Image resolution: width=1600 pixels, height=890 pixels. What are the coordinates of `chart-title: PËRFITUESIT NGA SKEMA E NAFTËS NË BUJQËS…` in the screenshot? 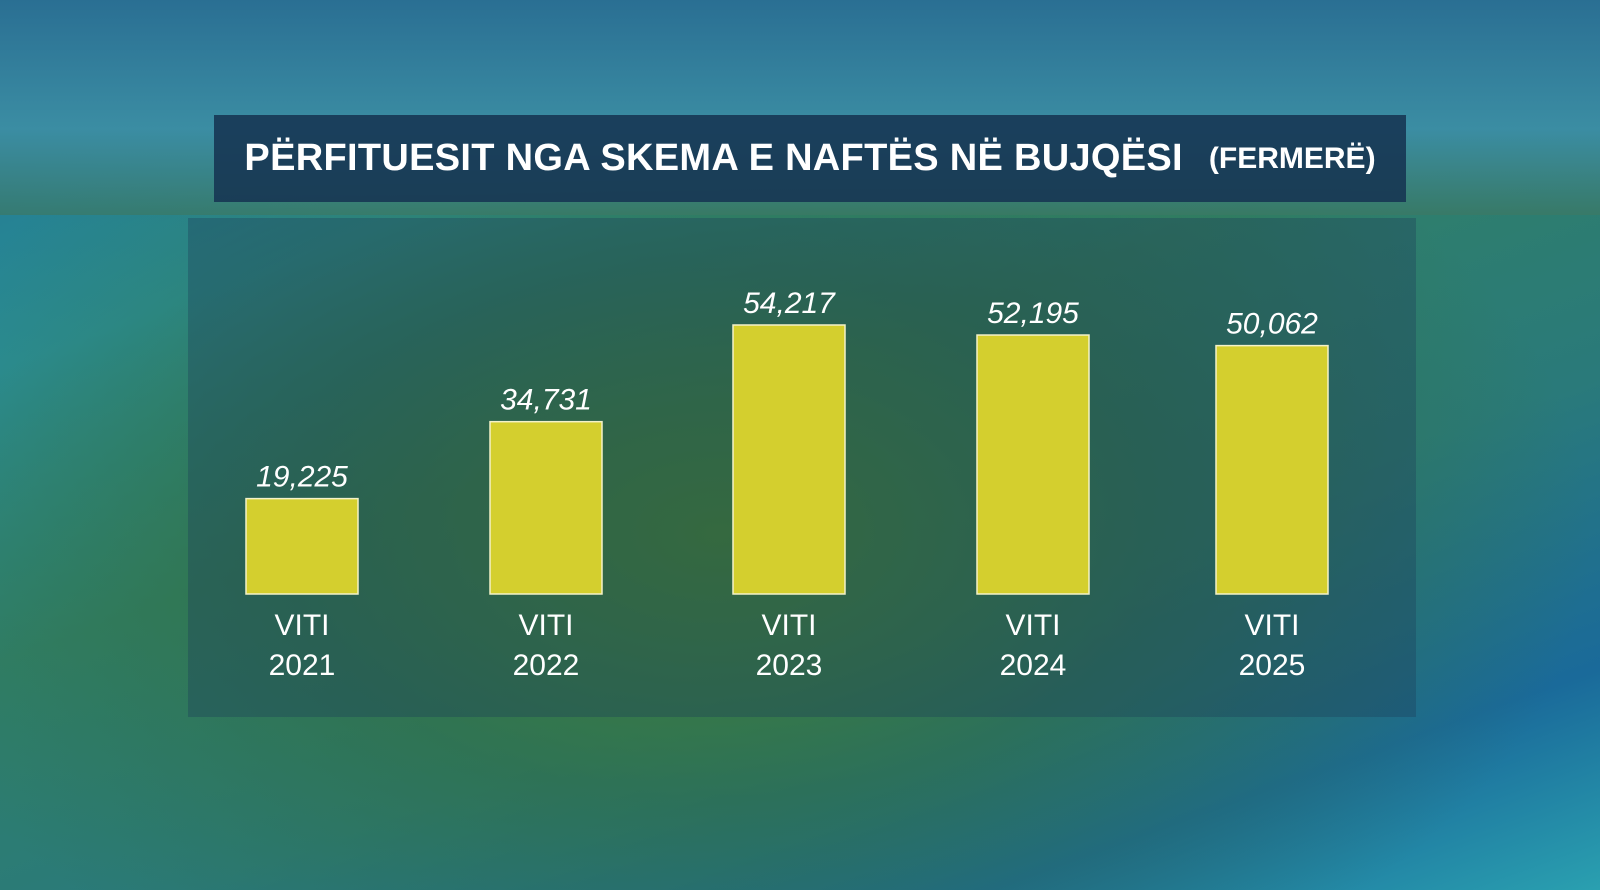 It's located at (713, 158).